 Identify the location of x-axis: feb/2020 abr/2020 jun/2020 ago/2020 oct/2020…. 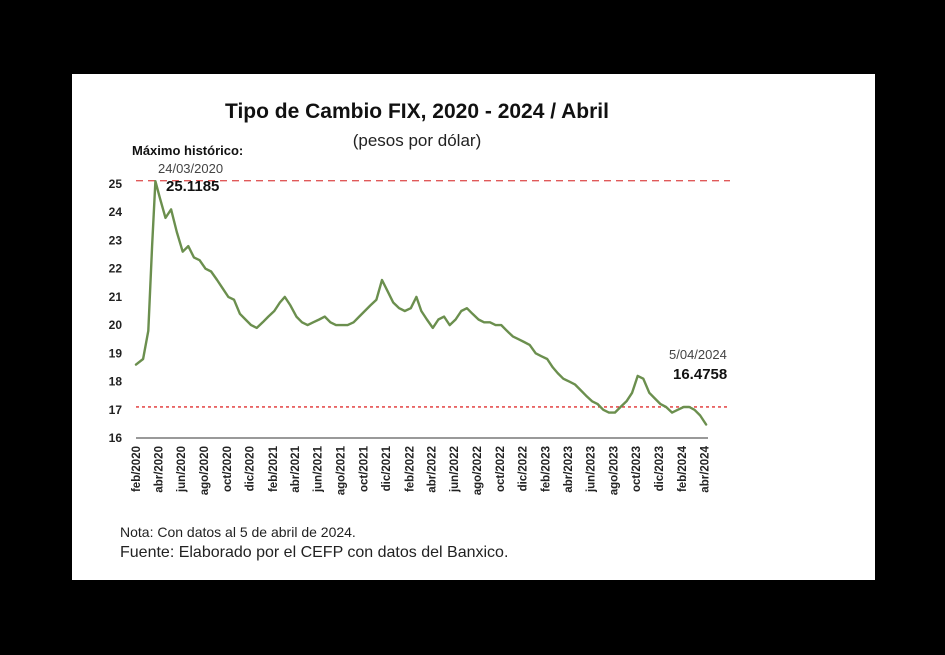
(421, 466).